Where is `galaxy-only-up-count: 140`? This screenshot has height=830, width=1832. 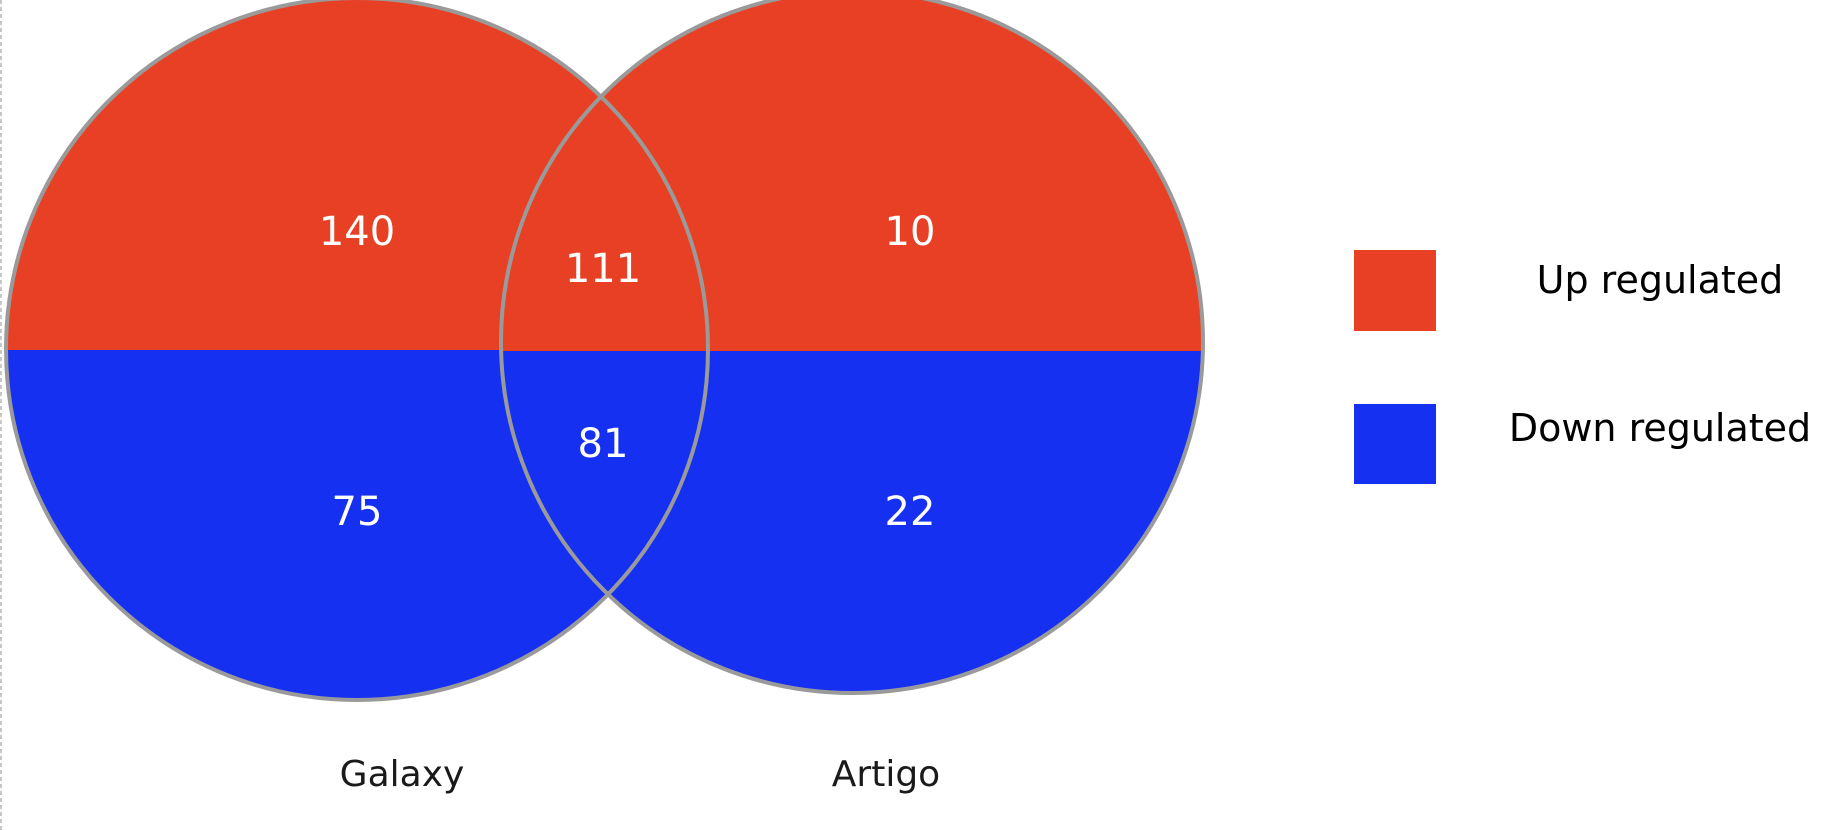
galaxy-only-up-count: 140 is located at coordinates (357, 232).